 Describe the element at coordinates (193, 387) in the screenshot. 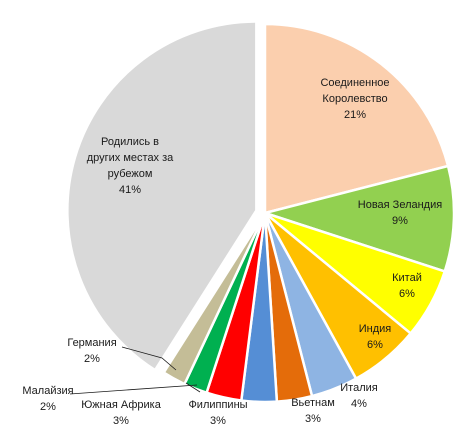

I see `leader-line-южная-африка` at that location.